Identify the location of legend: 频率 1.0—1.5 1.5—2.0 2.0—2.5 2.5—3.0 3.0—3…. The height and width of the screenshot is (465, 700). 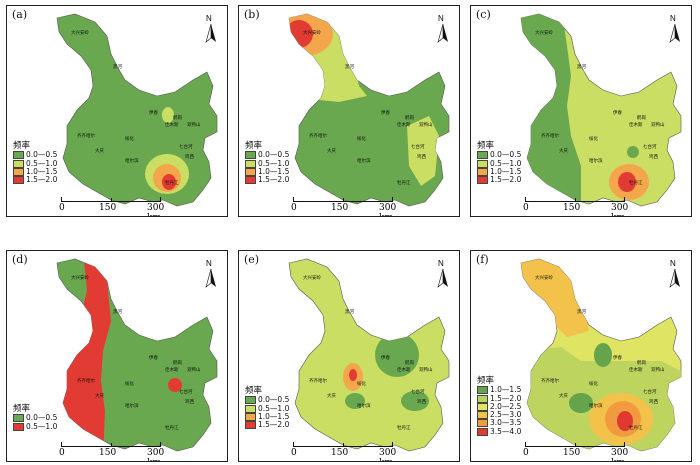
(499, 406).